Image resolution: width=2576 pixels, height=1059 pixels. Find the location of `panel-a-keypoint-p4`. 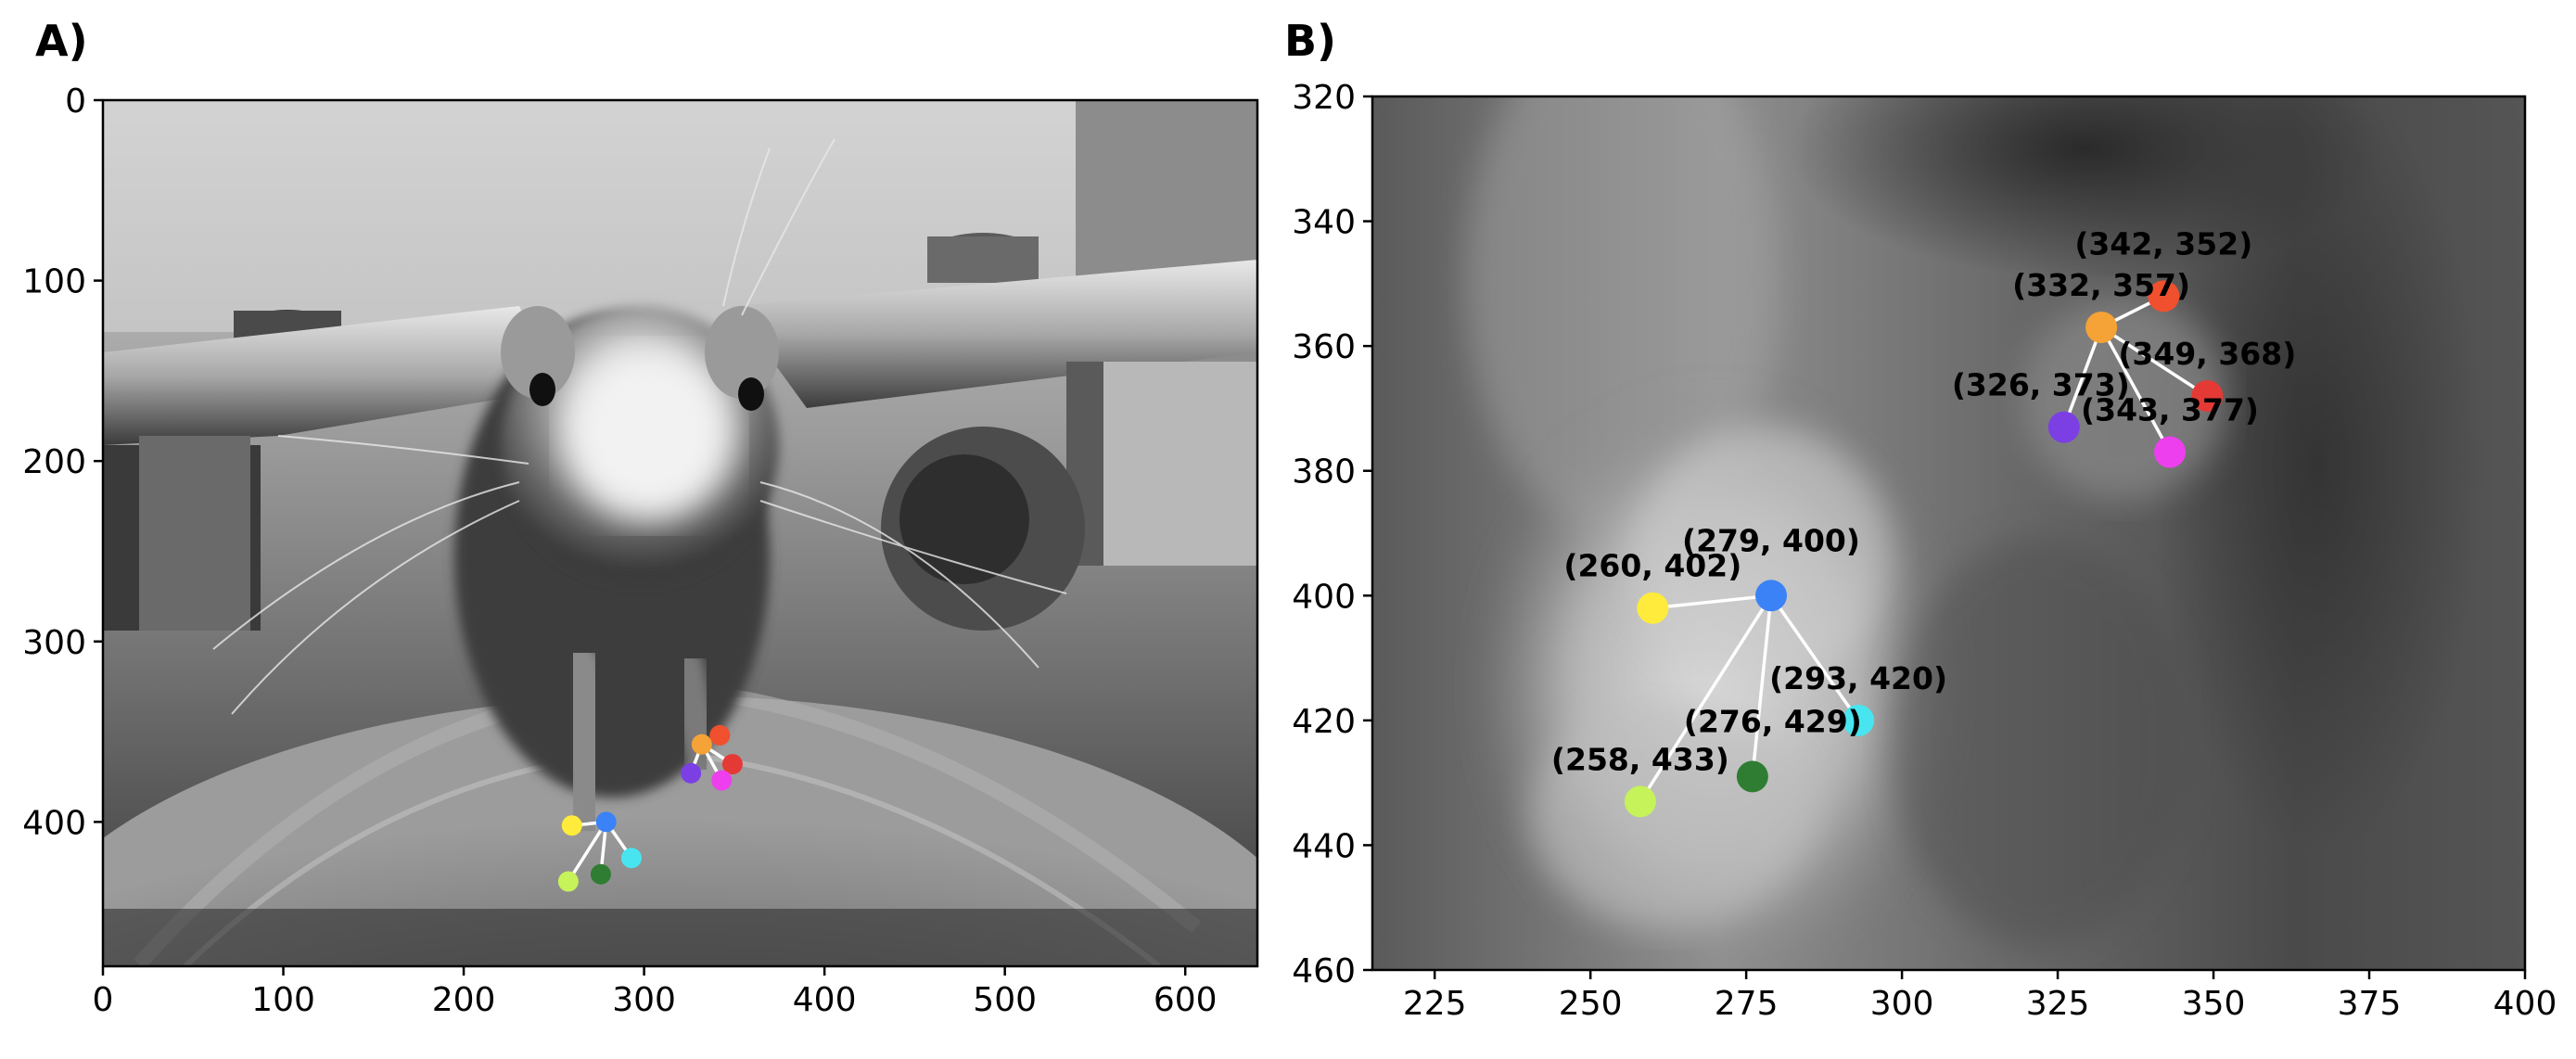

panel-a-keypoint-p4 is located at coordinates (631, 859).